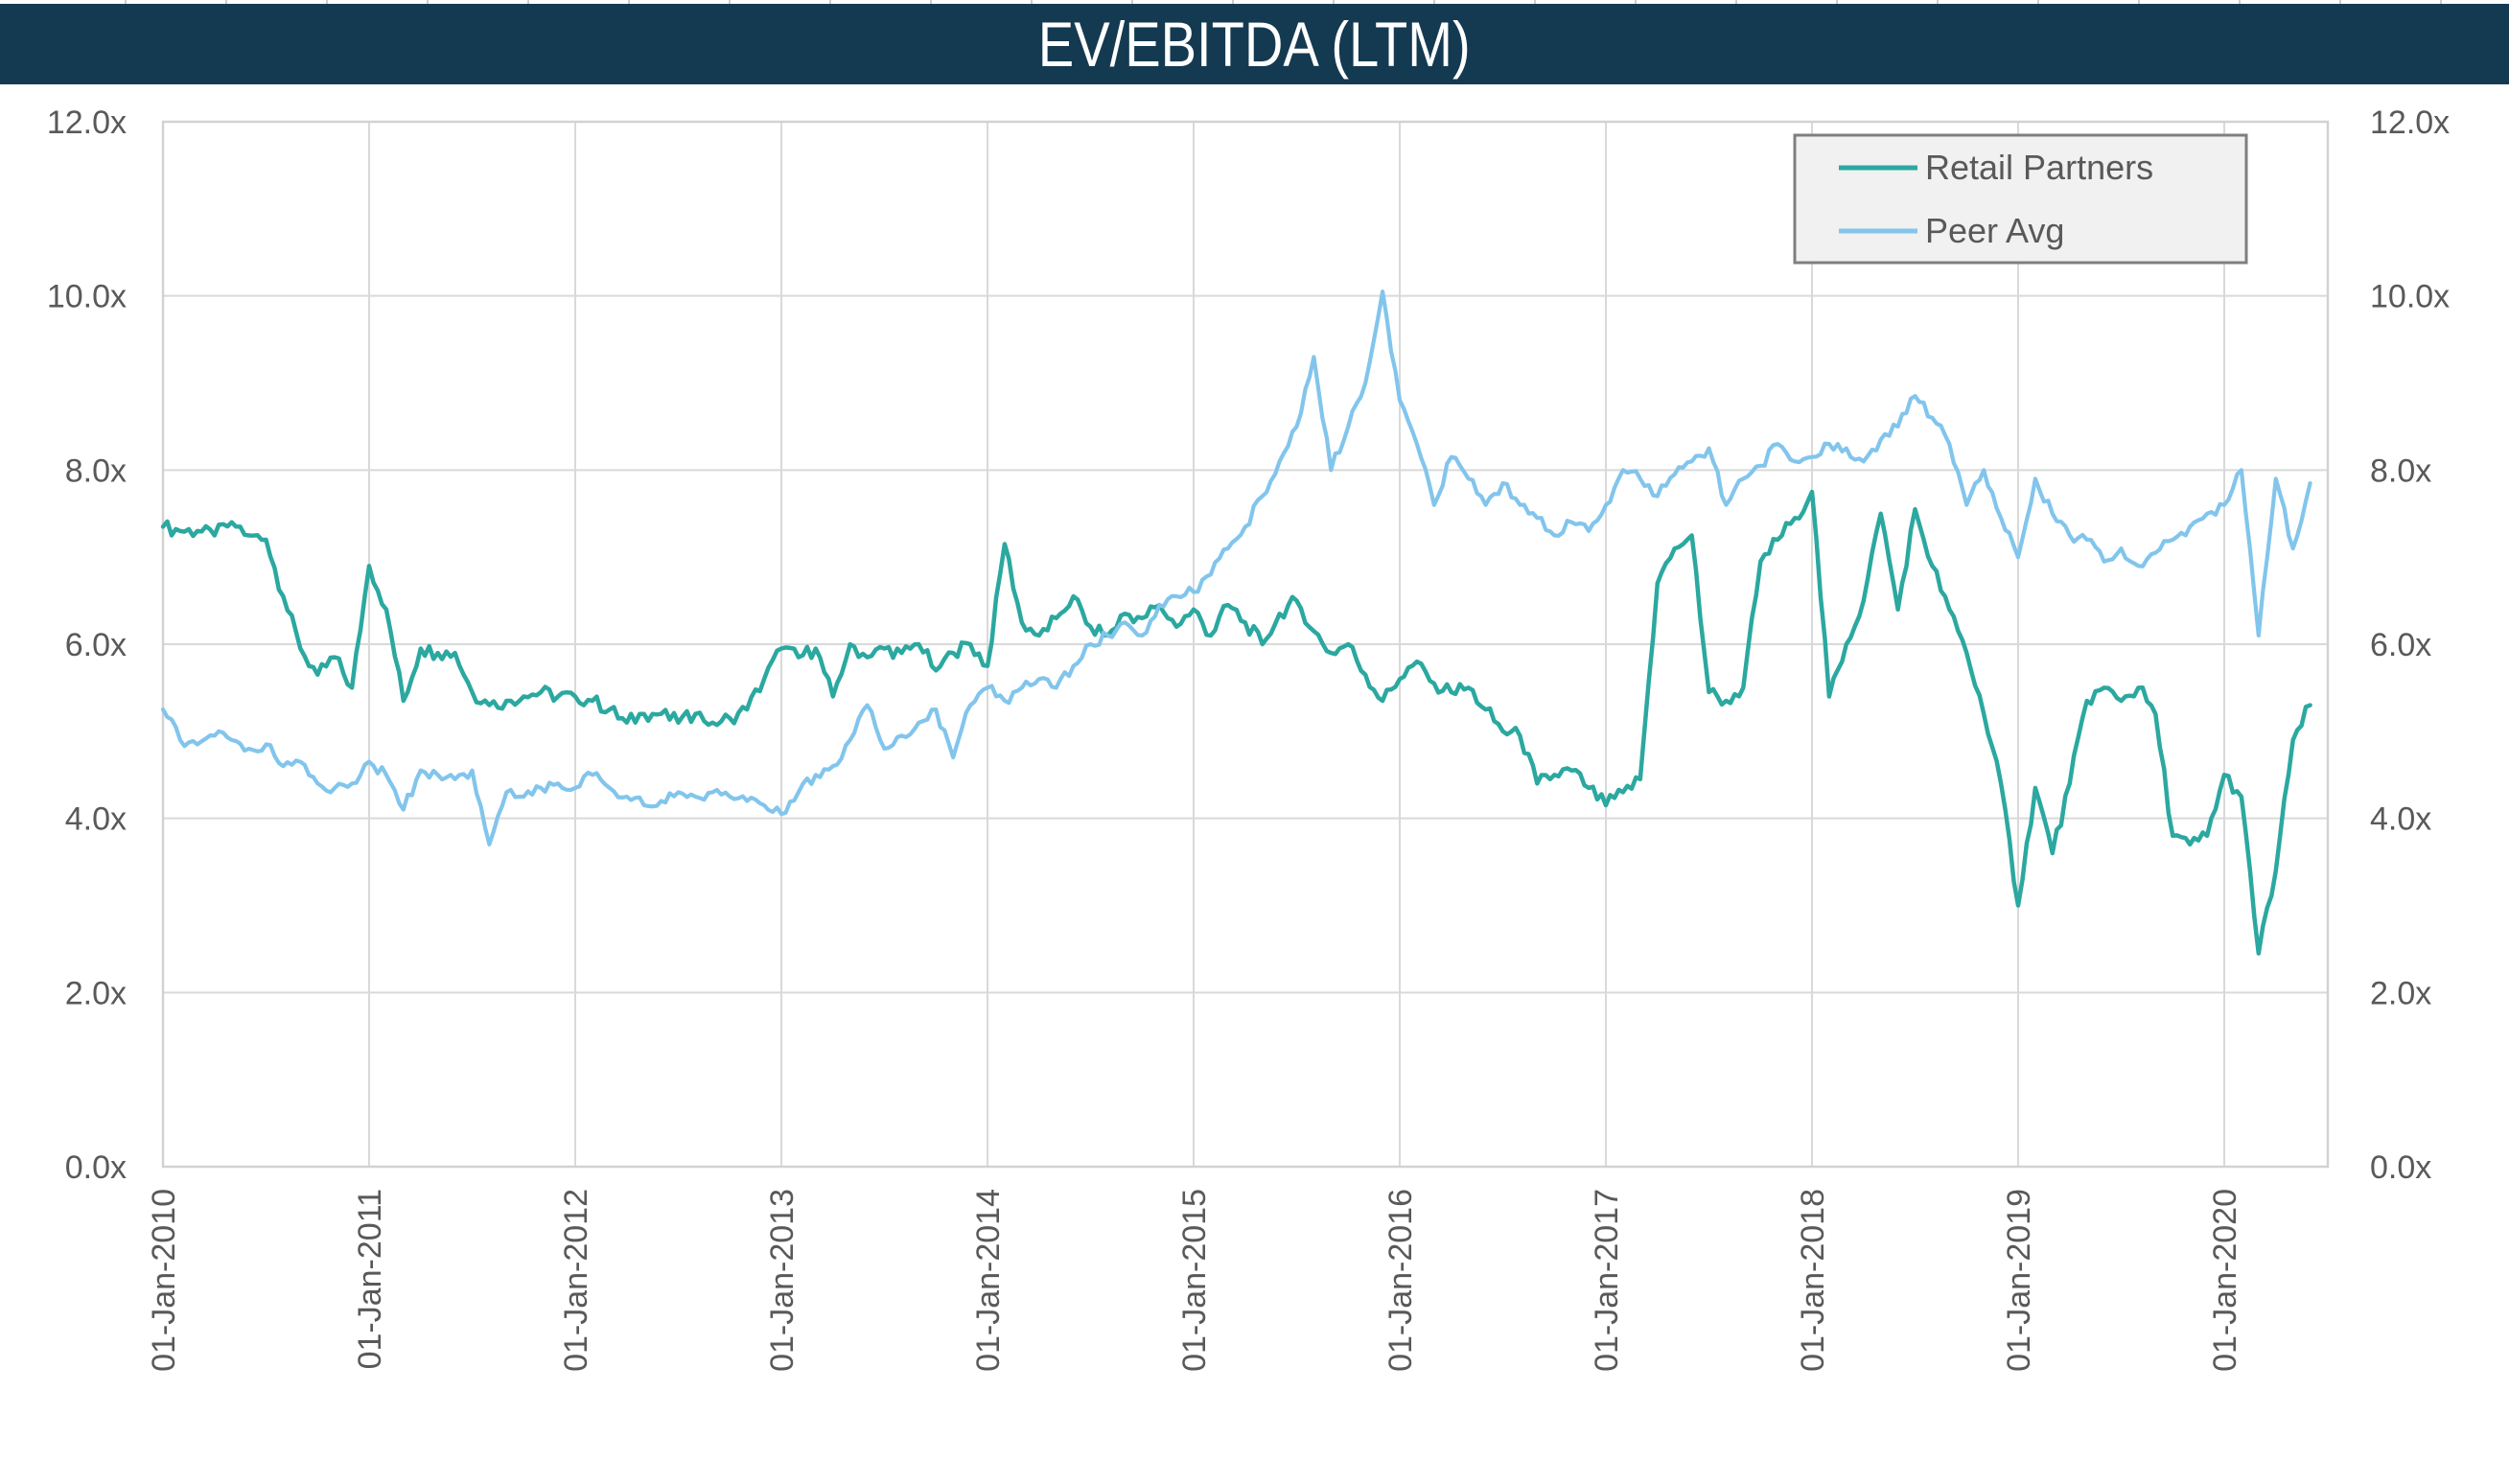 This screenshot has height=1484, width=2509. Describe the element at coordinates (1607, 1280) in the screenshot. I see `x-tick-label: 01-Jan-2017` at that location.